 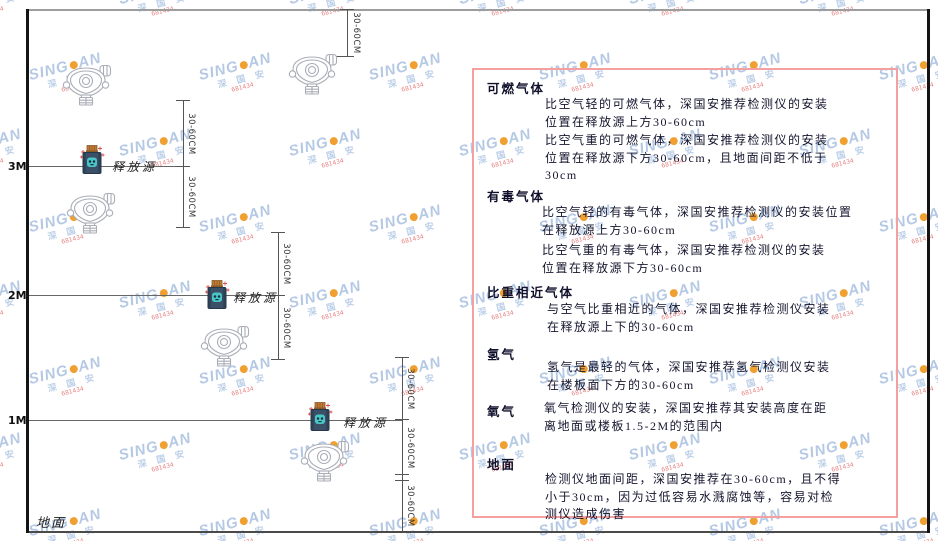 I want to click on ground-line, so click(x=478, y=532).